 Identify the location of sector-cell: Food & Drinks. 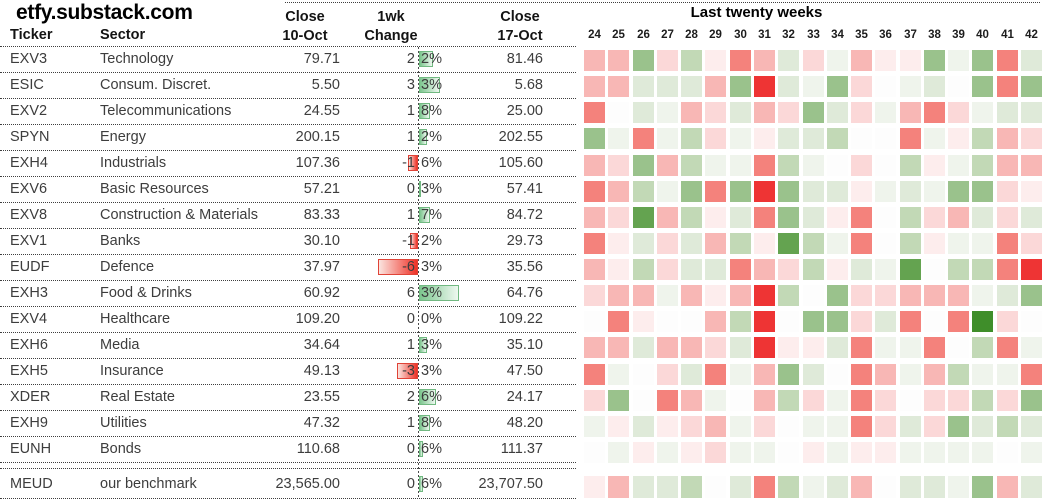
(146, 293).